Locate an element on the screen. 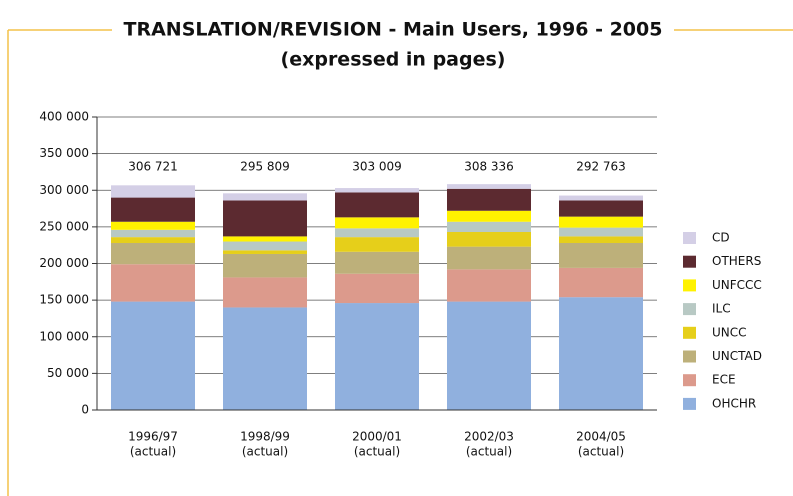 The width and height of the screenshot is (793, 496). total-label: 295 809 is located at coordinates (265, 167).